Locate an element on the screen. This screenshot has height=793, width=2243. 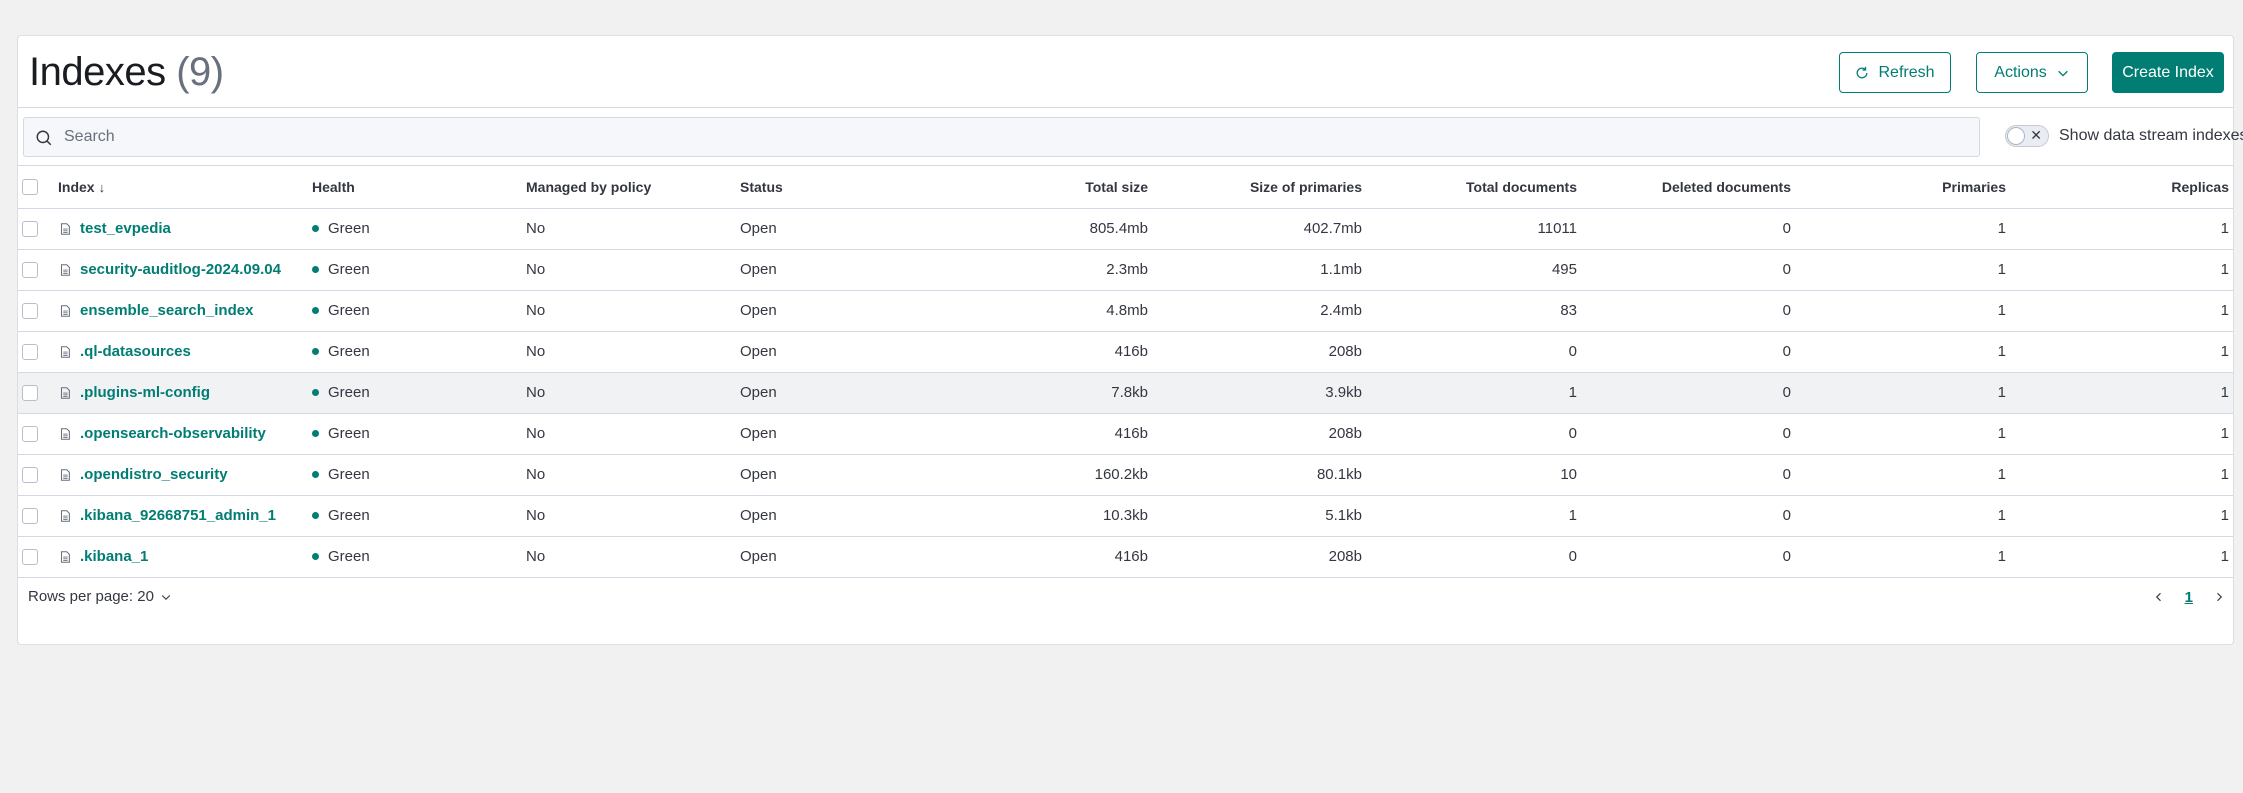
index-cell: .ql-datasources is located at coordinates (181, 352).